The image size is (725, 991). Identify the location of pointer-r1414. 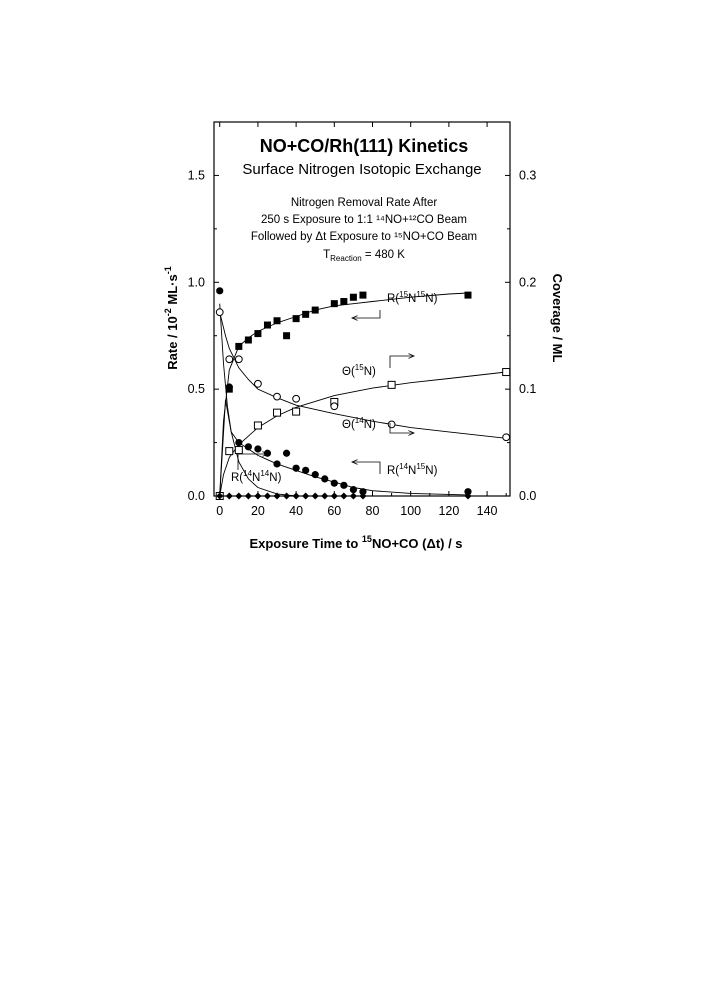
(252, 461).